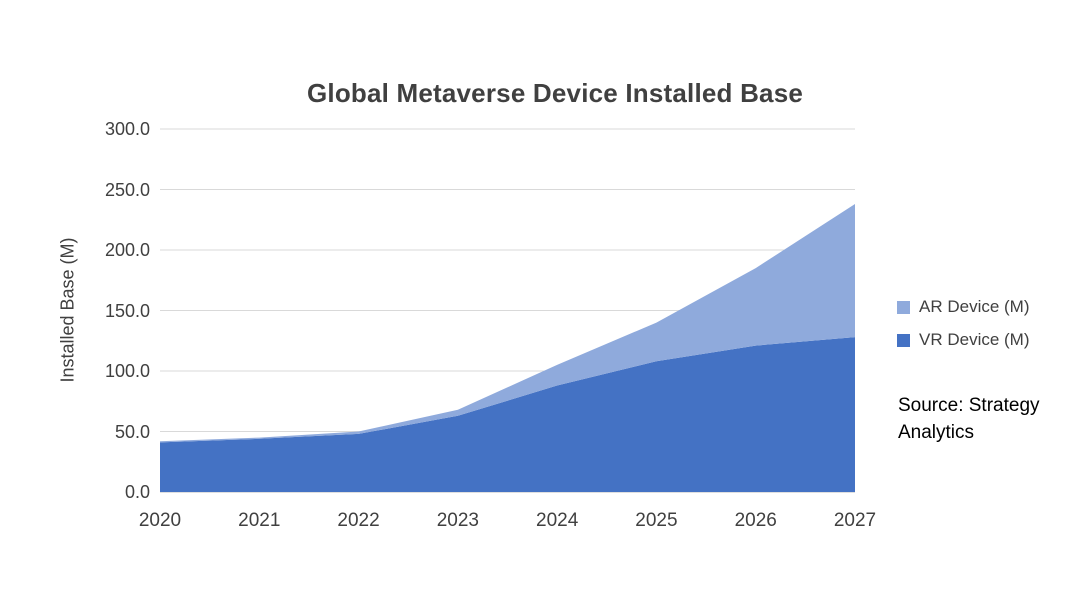  Describe the element at coordinates (974, 339) in the screenshot. I see `legend-label: VR Device (M)` at that location.